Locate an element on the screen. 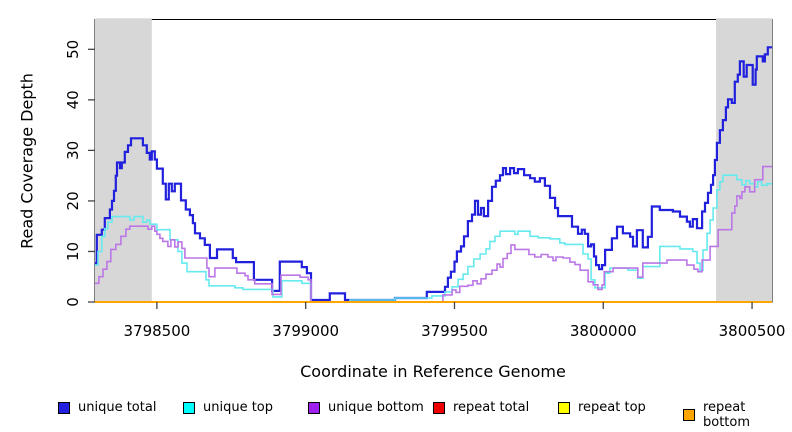  legend-label: unique bottom is located at coordinates (376, 407).